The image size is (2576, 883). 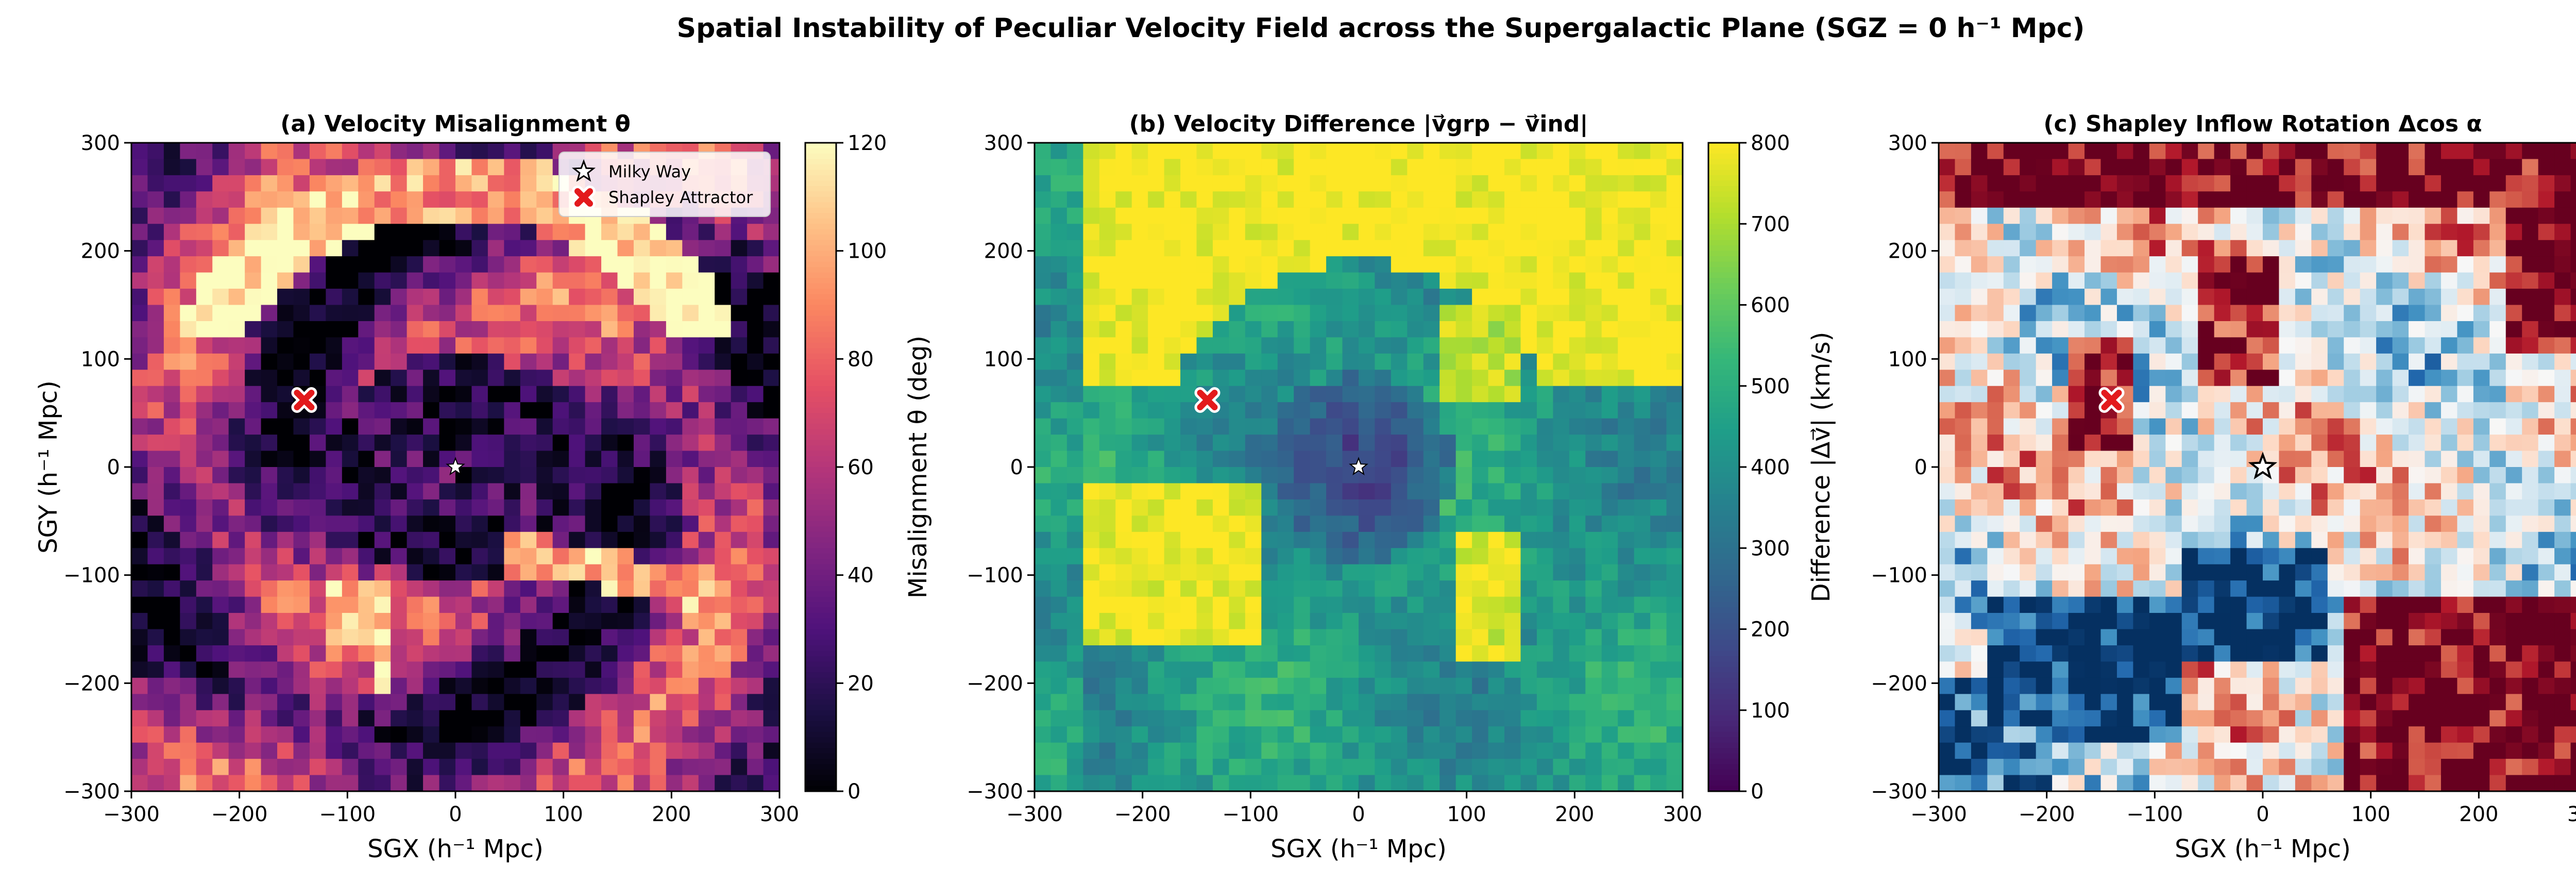 I want to click on colorbar-tick-label: 500, so click(x=1770, y=386).